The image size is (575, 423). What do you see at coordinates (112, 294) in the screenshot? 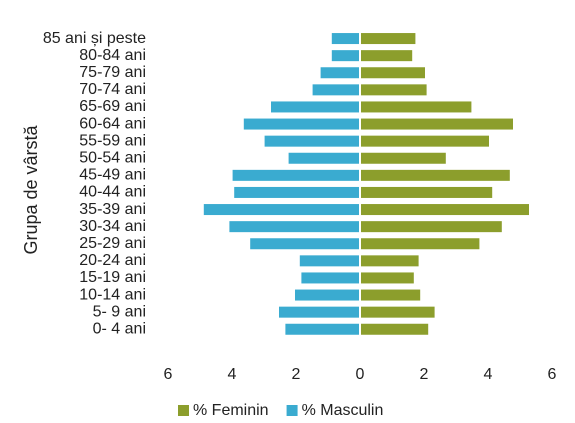
I see `y-tick-label: 10-14 ani` at bounding box center [112, 294].